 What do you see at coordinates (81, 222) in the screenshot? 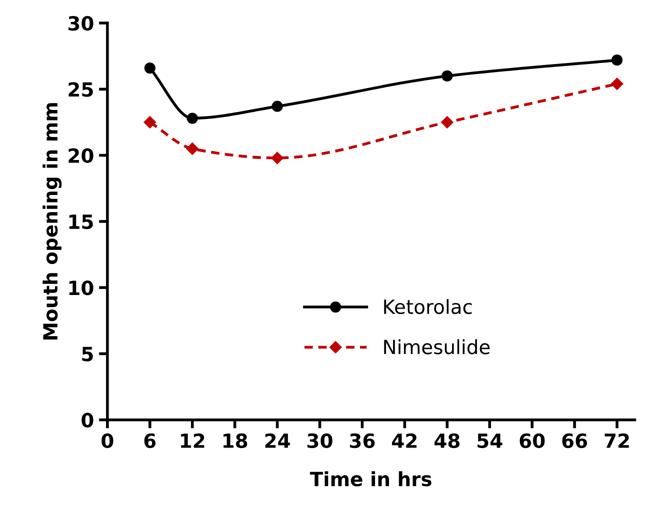
I see `y-tick-label: 15` at bounding box center [81, 222].